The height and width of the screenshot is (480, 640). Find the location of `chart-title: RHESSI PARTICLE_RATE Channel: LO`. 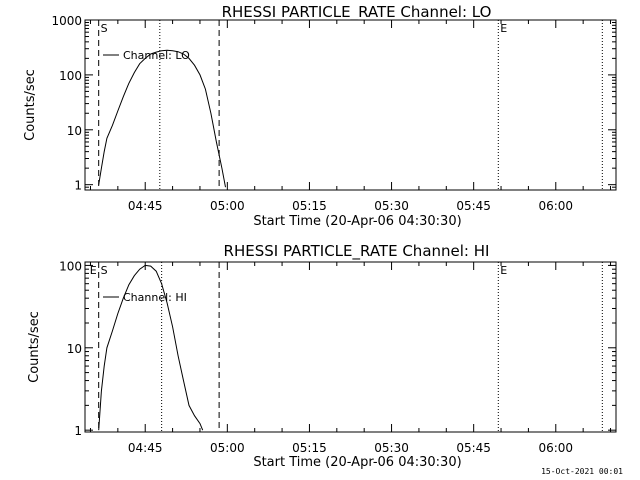

chart-title: RHESSI PARTICLE_RATE Channel: LO is located at coordinates (357, 12).